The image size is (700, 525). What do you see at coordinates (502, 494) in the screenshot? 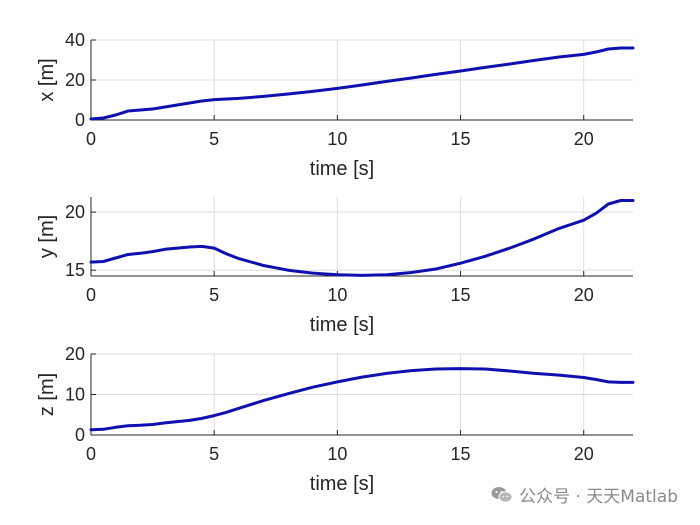
I see `wechat-icon` at bounding box center [502, 494].